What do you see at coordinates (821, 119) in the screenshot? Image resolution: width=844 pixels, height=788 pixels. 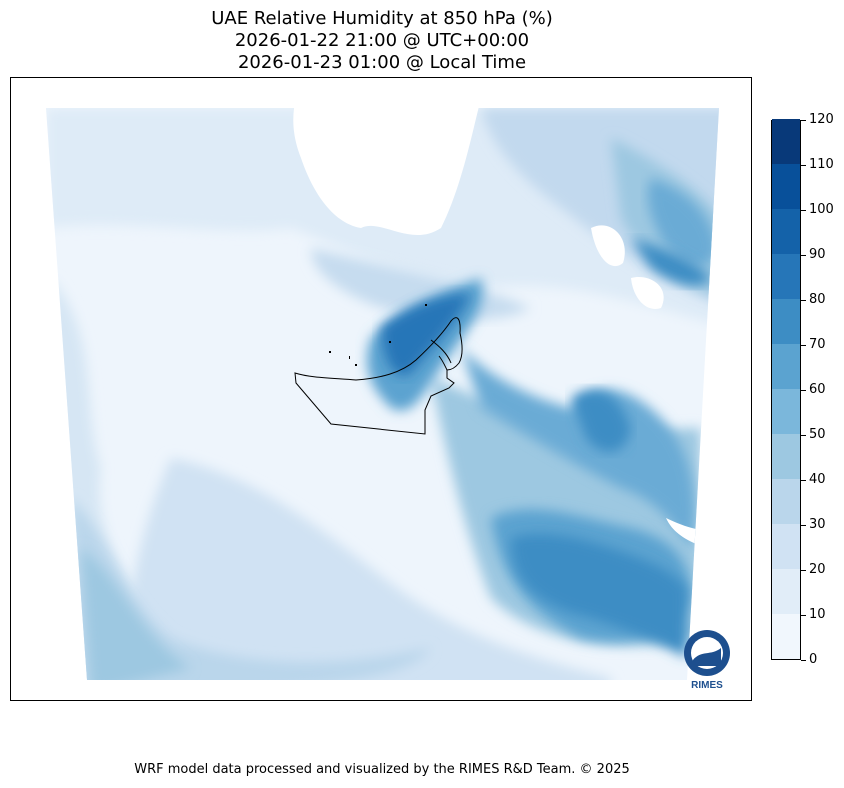 I see `colorbar-tick-label: 120` at bounding box center [821, 119].